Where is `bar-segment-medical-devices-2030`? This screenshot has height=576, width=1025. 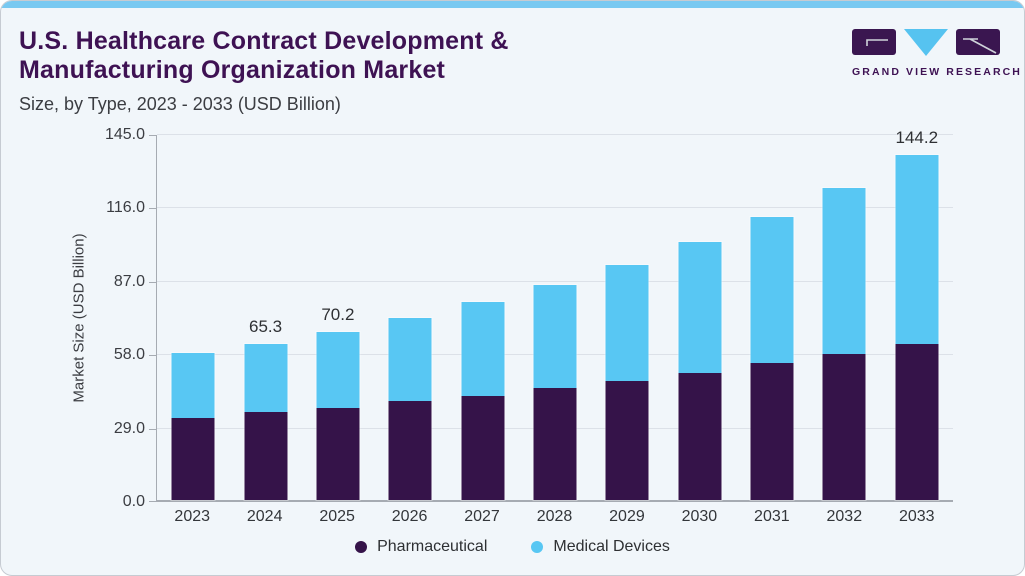
bar-segment-medical-devices-2030 is located at coordinates (700, 307).